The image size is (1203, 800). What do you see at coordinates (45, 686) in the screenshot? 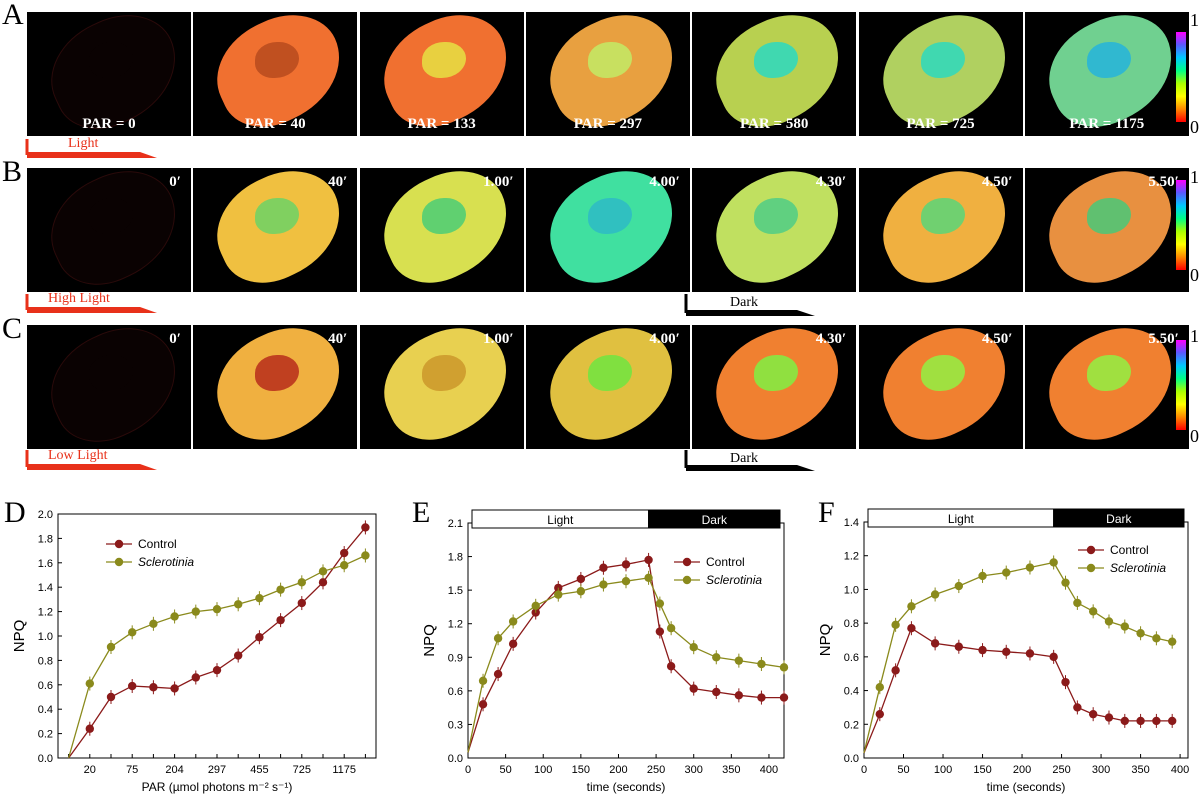
I see `y-tick-label: 0.6` at bounding box center [45, 686].